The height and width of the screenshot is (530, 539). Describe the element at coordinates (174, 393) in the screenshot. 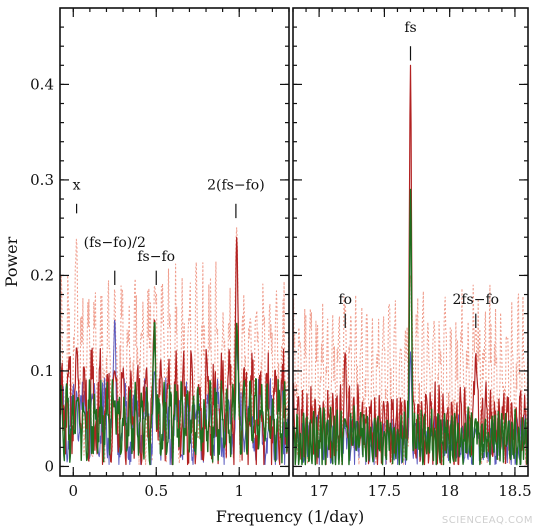

I see `left-series-green` at that location.